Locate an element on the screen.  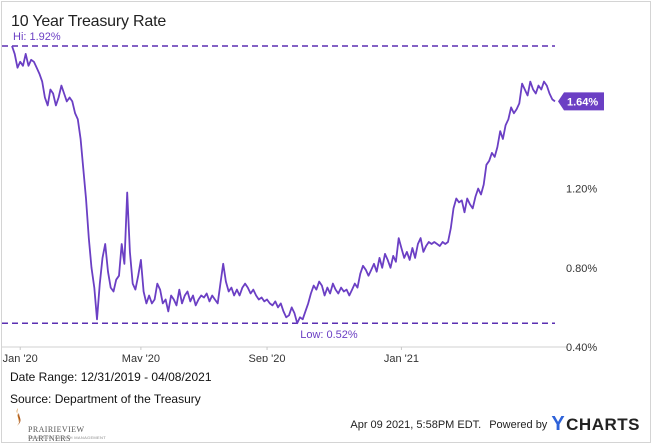
last-value-tag is located at coordinates (581, 101).